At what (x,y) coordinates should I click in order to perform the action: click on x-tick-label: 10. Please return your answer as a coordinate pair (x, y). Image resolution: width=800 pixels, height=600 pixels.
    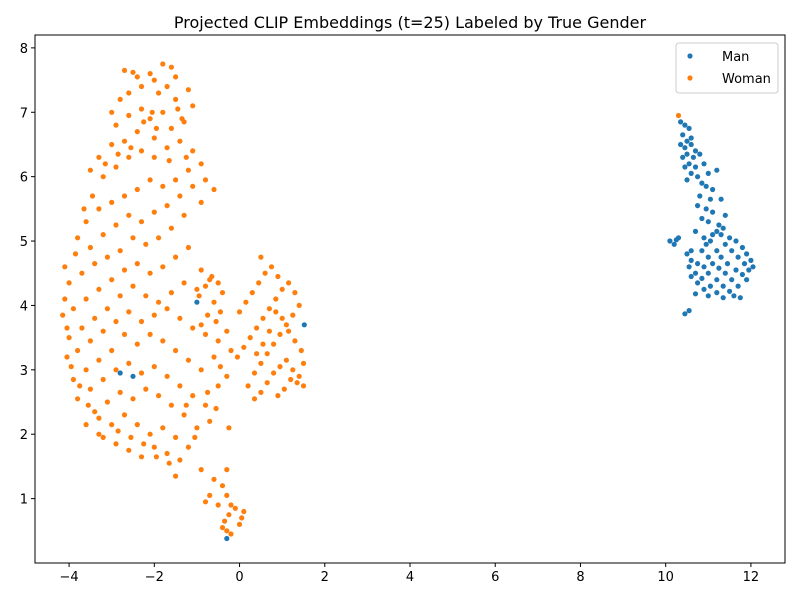
    Looking at the image, I should click on (665, 577).